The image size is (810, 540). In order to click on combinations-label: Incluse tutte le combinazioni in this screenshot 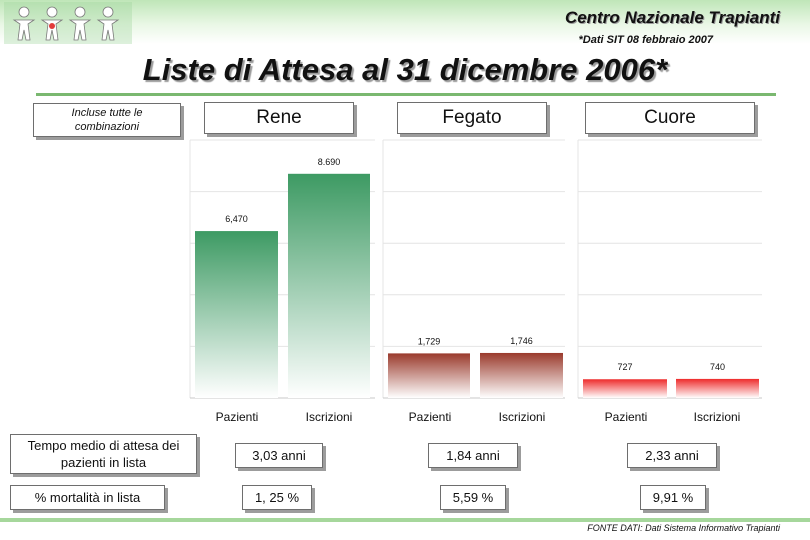, I will do `click(107, 120)`.